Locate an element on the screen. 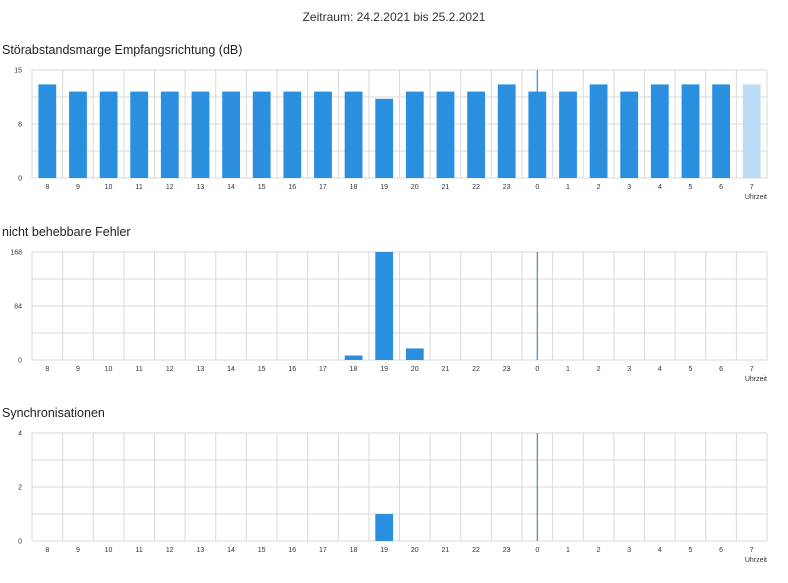  sync-chart-title: Synchronisationen is located at coordinates (53, 413).